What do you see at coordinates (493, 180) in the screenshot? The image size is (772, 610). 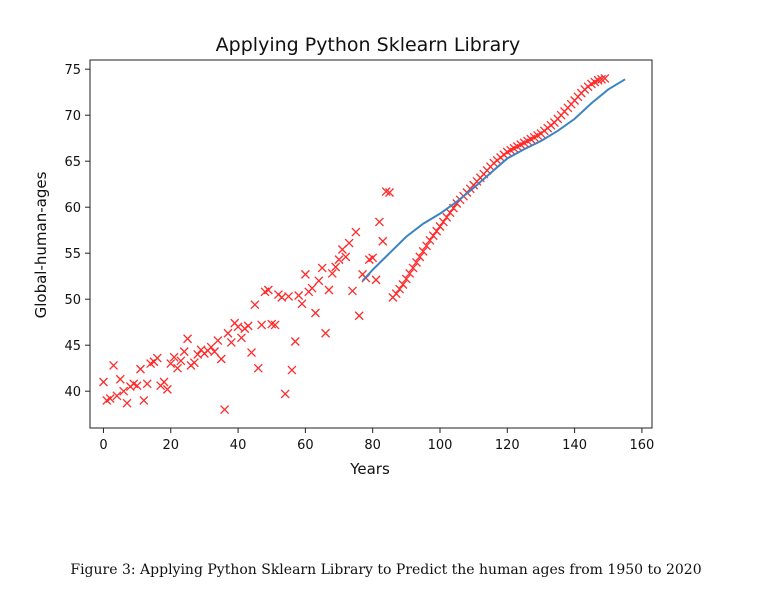 I see `regression-line` at bounding box center [493, 180].